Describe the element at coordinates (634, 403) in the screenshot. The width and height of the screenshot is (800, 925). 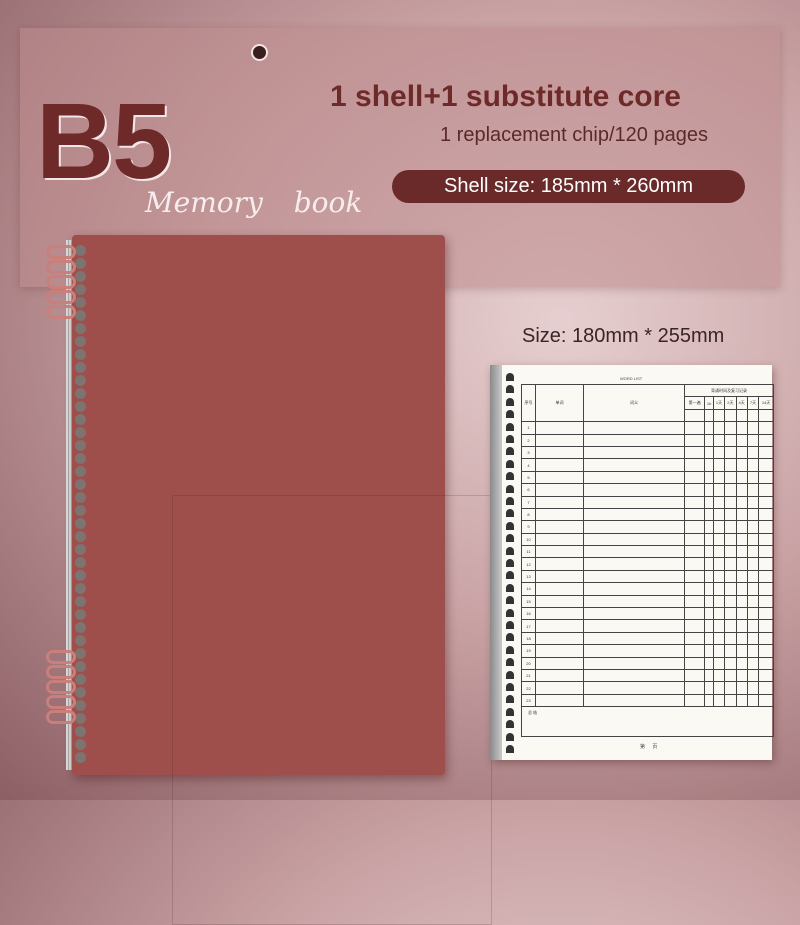
I see `header-meaning: 词义` at that location.